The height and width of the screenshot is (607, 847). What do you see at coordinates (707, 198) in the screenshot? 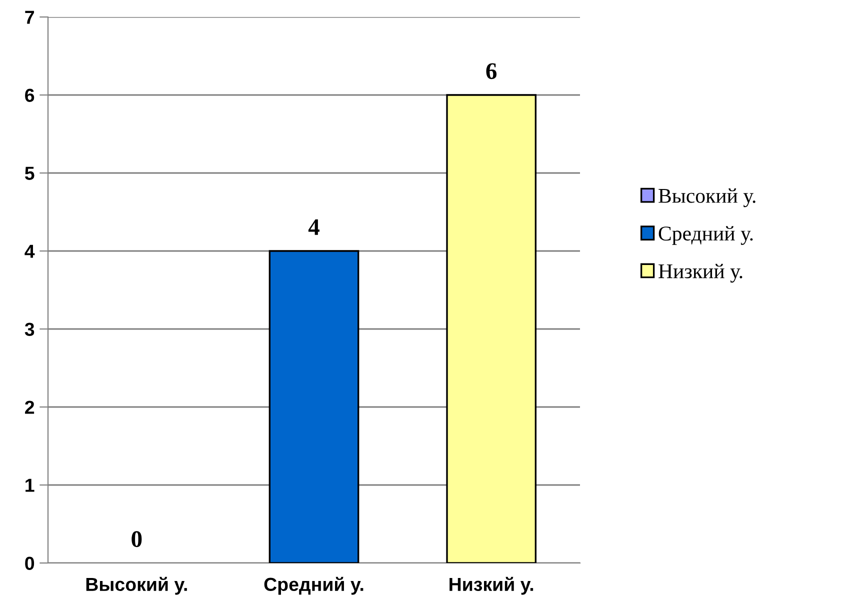
I see `legend-label: Высокий у.` at bounding box center [707, 198].